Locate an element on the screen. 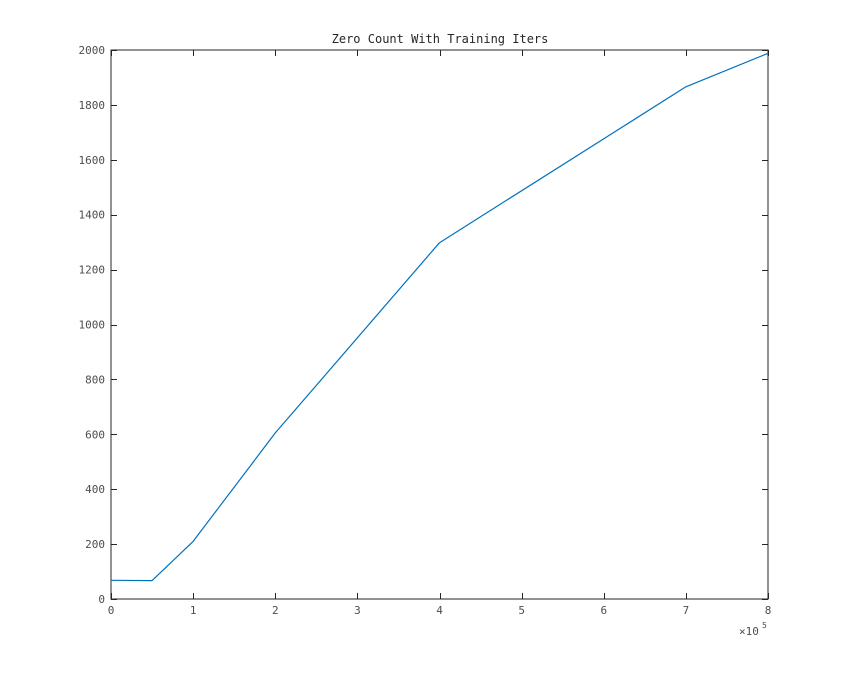  chart-title: Zero Count With Training Iters is located at coordinates (440, 39).